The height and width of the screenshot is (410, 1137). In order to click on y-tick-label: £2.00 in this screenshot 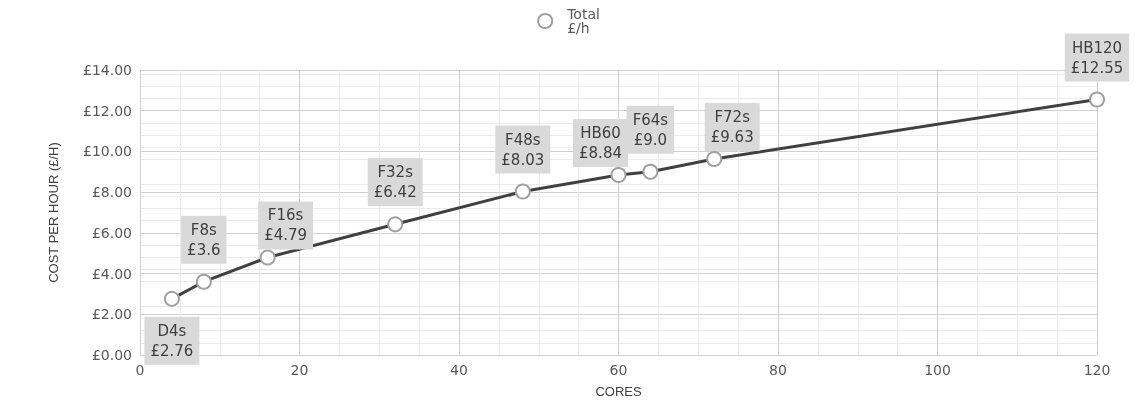, I will do `click(111, 314)`.